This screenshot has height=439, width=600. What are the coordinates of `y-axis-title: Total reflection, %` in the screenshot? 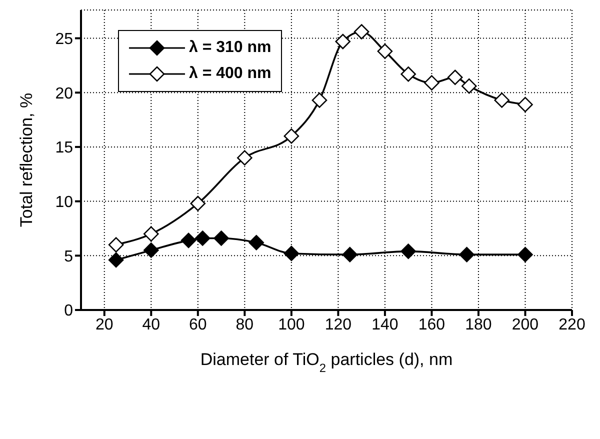 It's located at (26, 160).